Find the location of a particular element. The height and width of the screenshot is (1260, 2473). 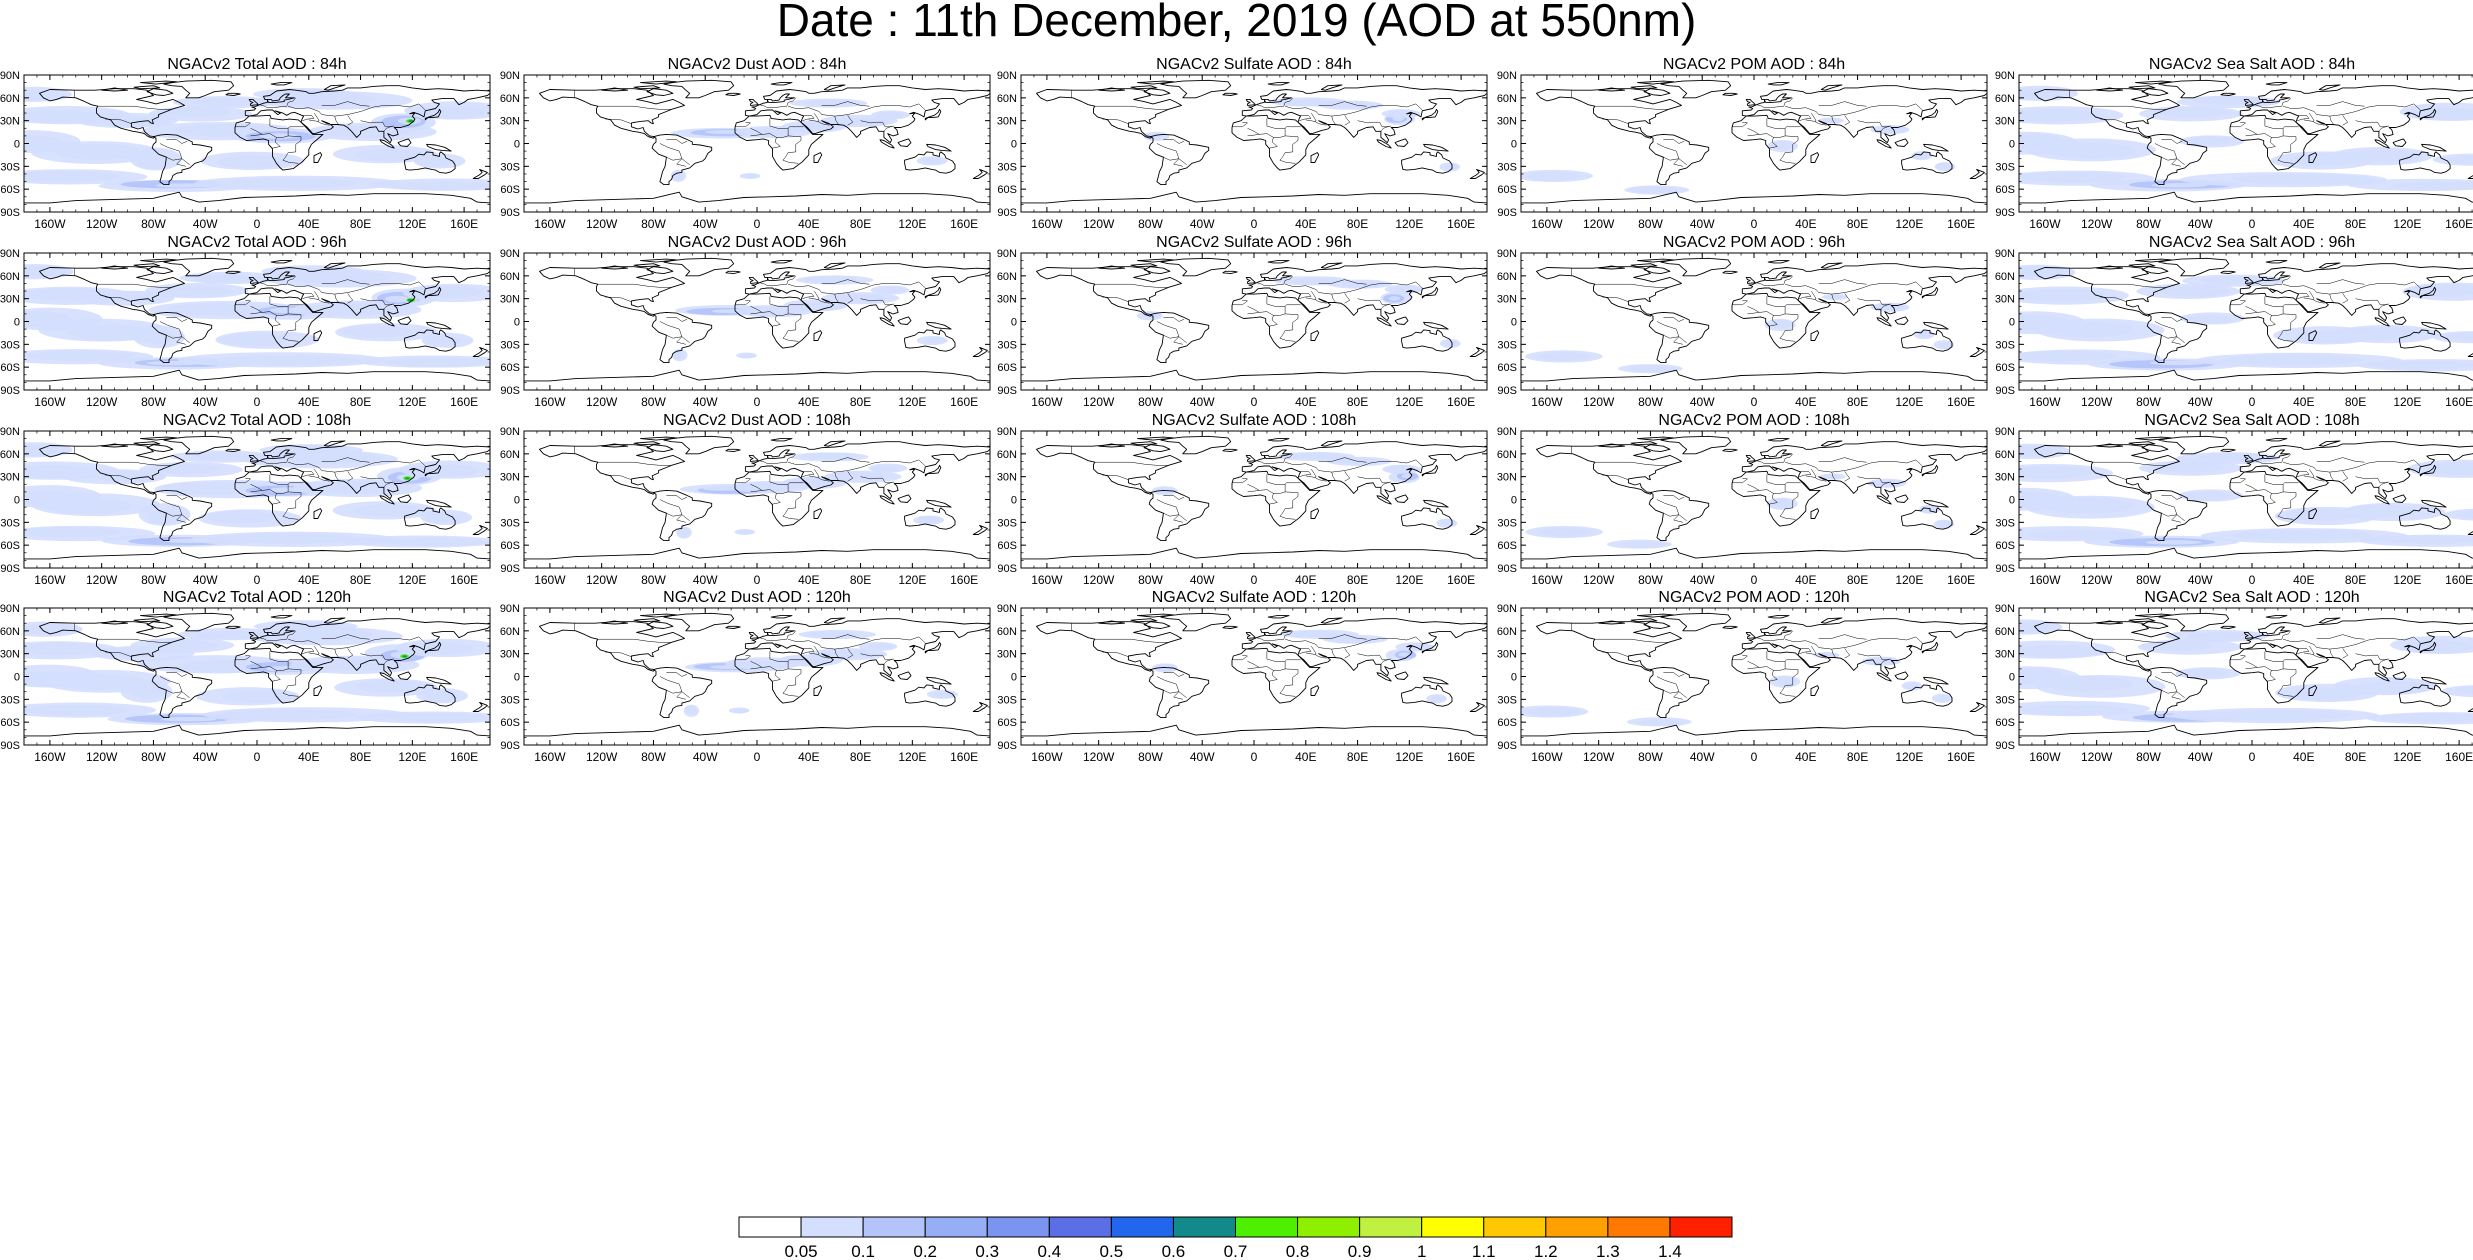

lon-tick-label: 0 is located at coordinates (2252, 402).